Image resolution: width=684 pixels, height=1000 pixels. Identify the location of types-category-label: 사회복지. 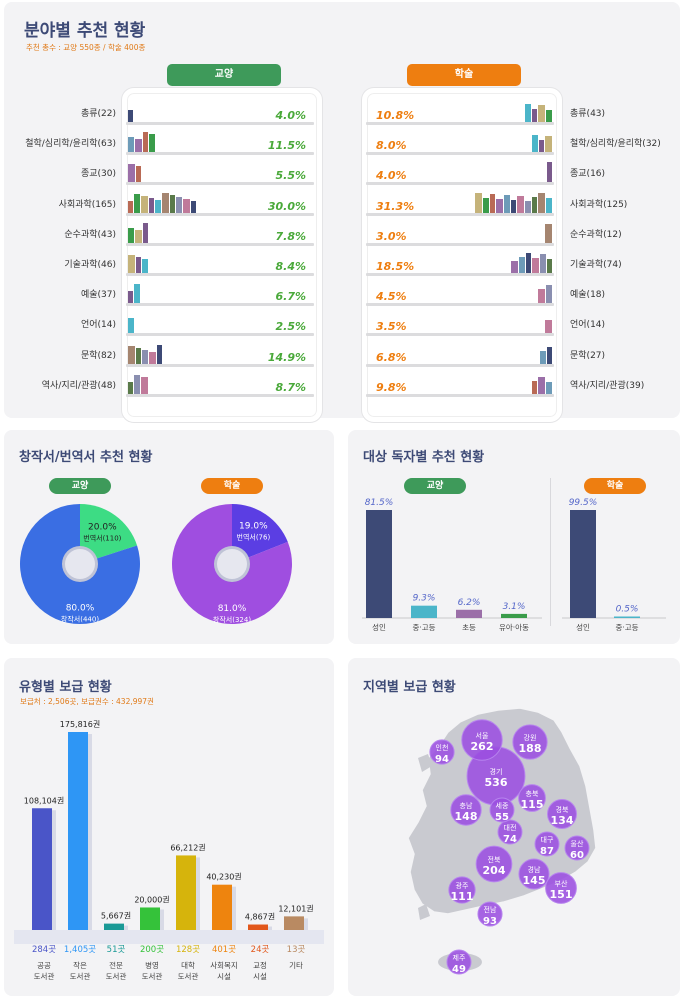
(224, 965).